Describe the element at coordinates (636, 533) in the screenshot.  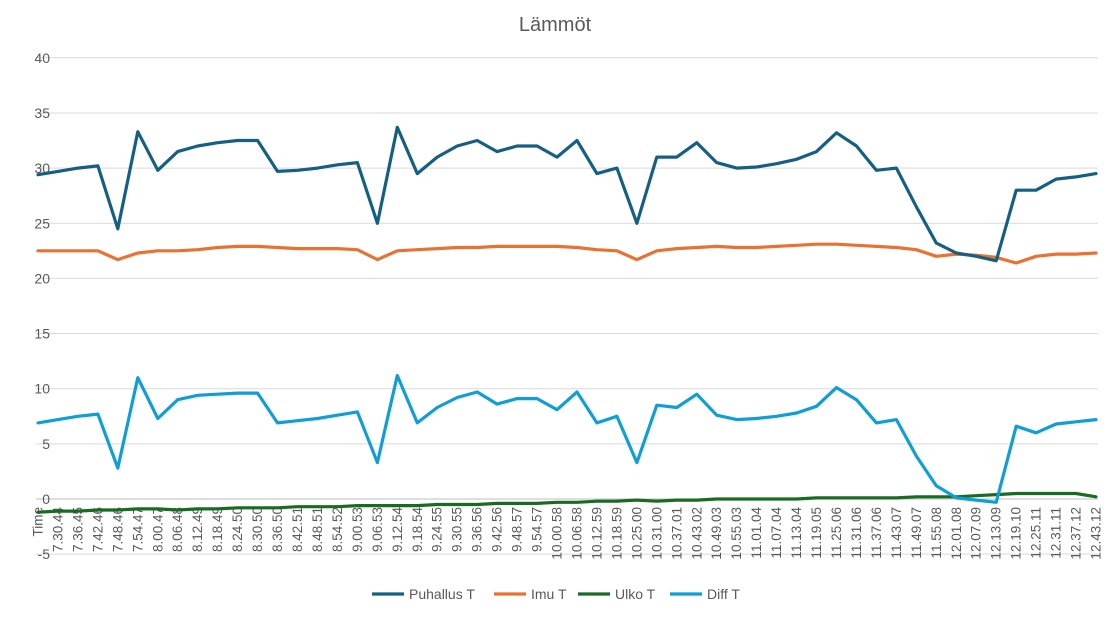
I see `x-tick-label: 10.25.00` at that location.